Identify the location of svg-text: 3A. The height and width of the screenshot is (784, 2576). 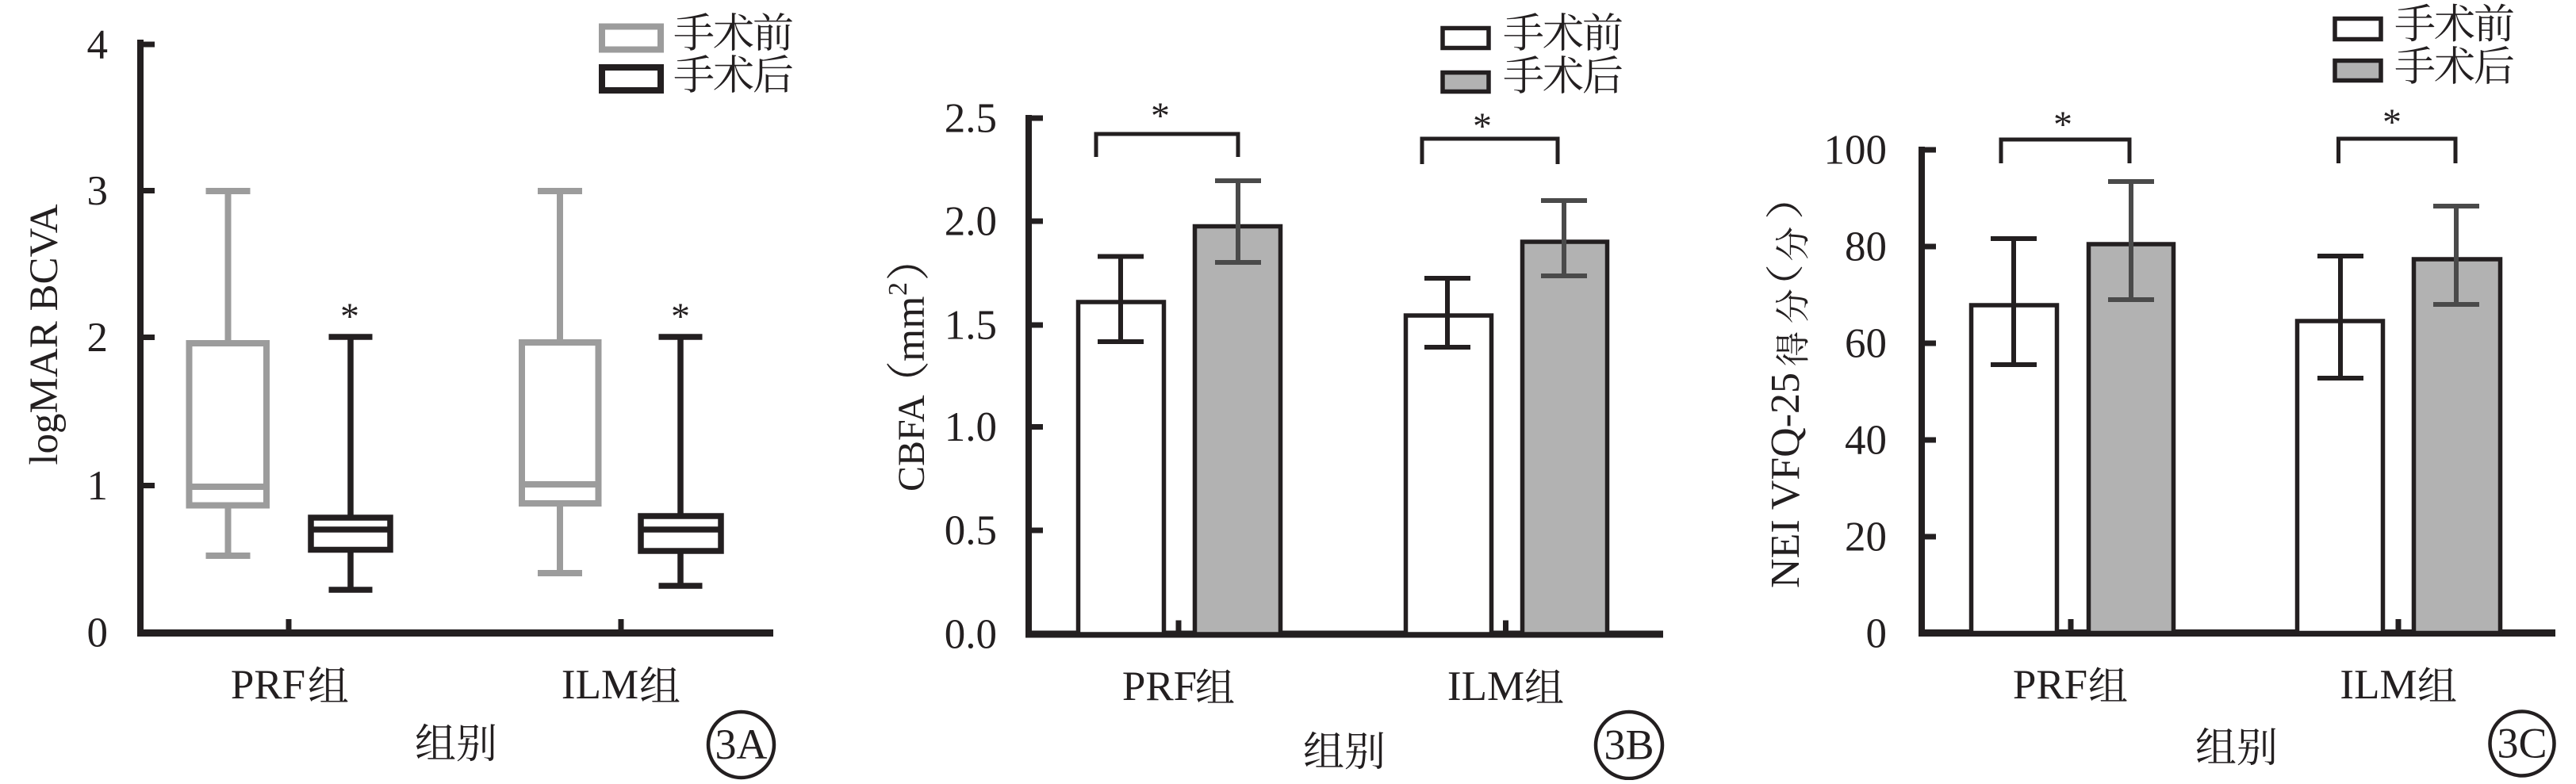
(742, 744).